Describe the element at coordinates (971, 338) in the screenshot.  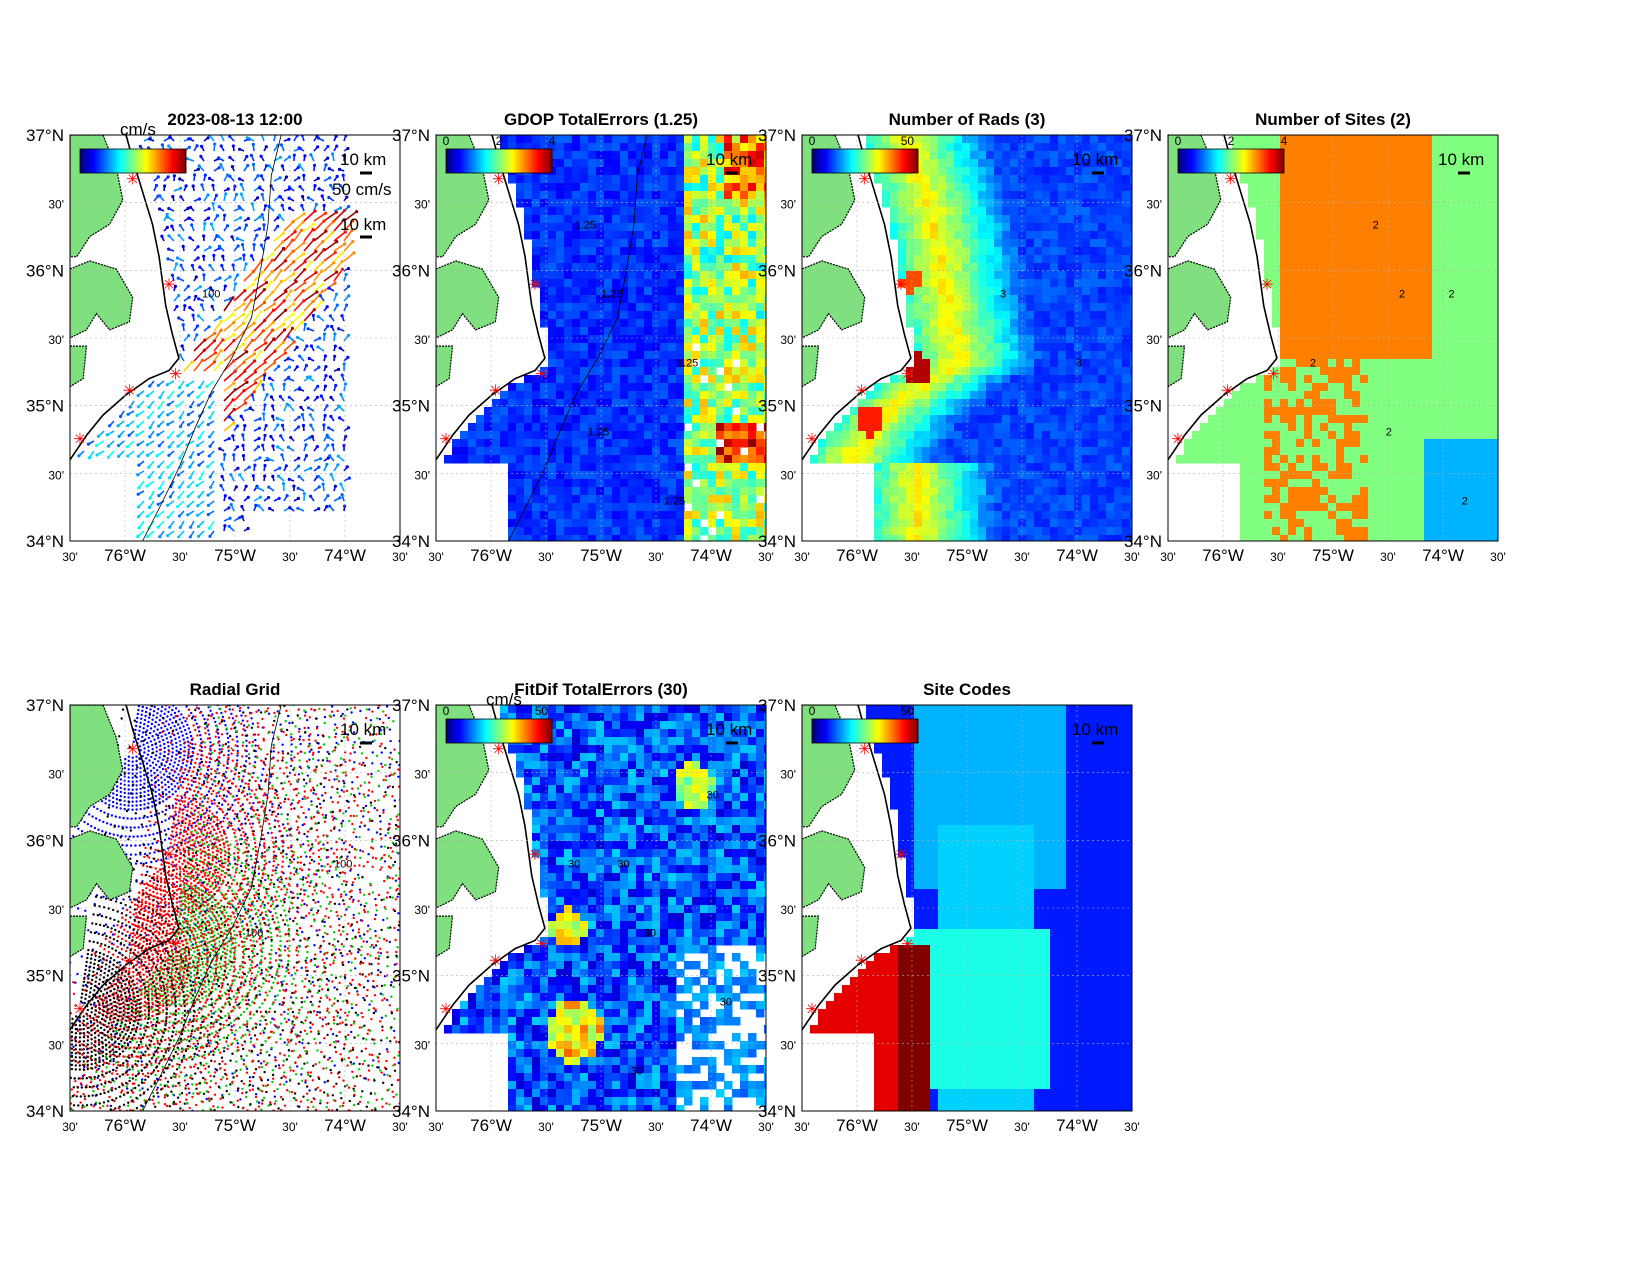
I see `data-field` at that location.